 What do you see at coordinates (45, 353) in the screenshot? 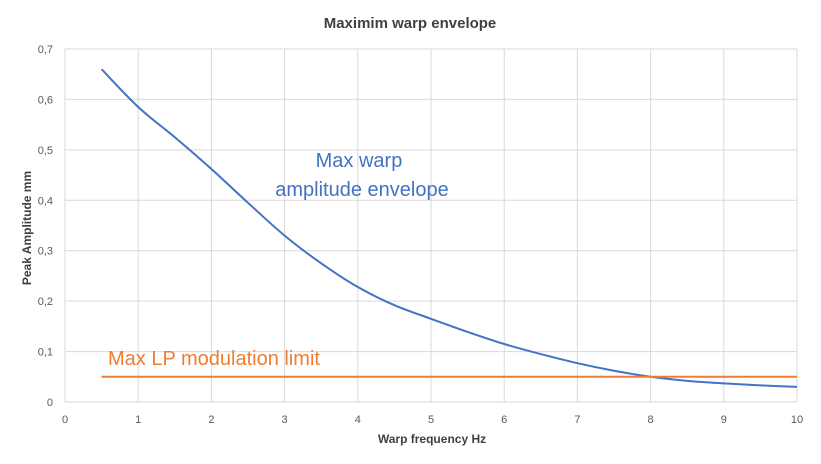
I see `y-tick-label: 0,1` at bounding box center [45, 353].